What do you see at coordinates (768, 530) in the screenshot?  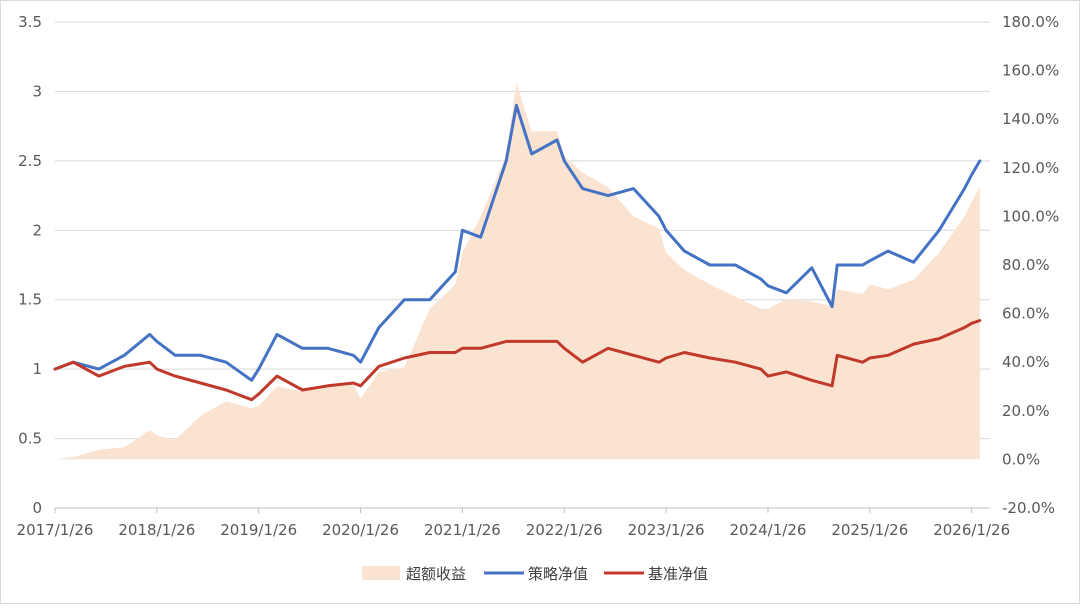 I see `x-tick-label: 2024/1/26` at bounding box center [768, 530].